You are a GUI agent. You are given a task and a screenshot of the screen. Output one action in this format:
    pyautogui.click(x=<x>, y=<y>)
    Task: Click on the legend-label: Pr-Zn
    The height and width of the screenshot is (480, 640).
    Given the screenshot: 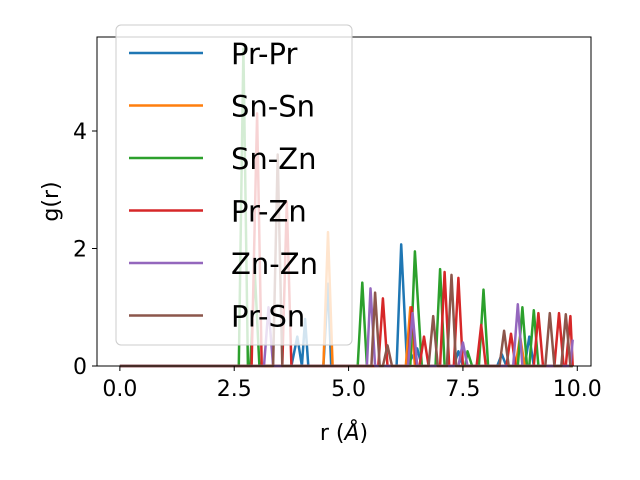 What is the action you would take?
    pyautogui.click(x=269, y=212)
    